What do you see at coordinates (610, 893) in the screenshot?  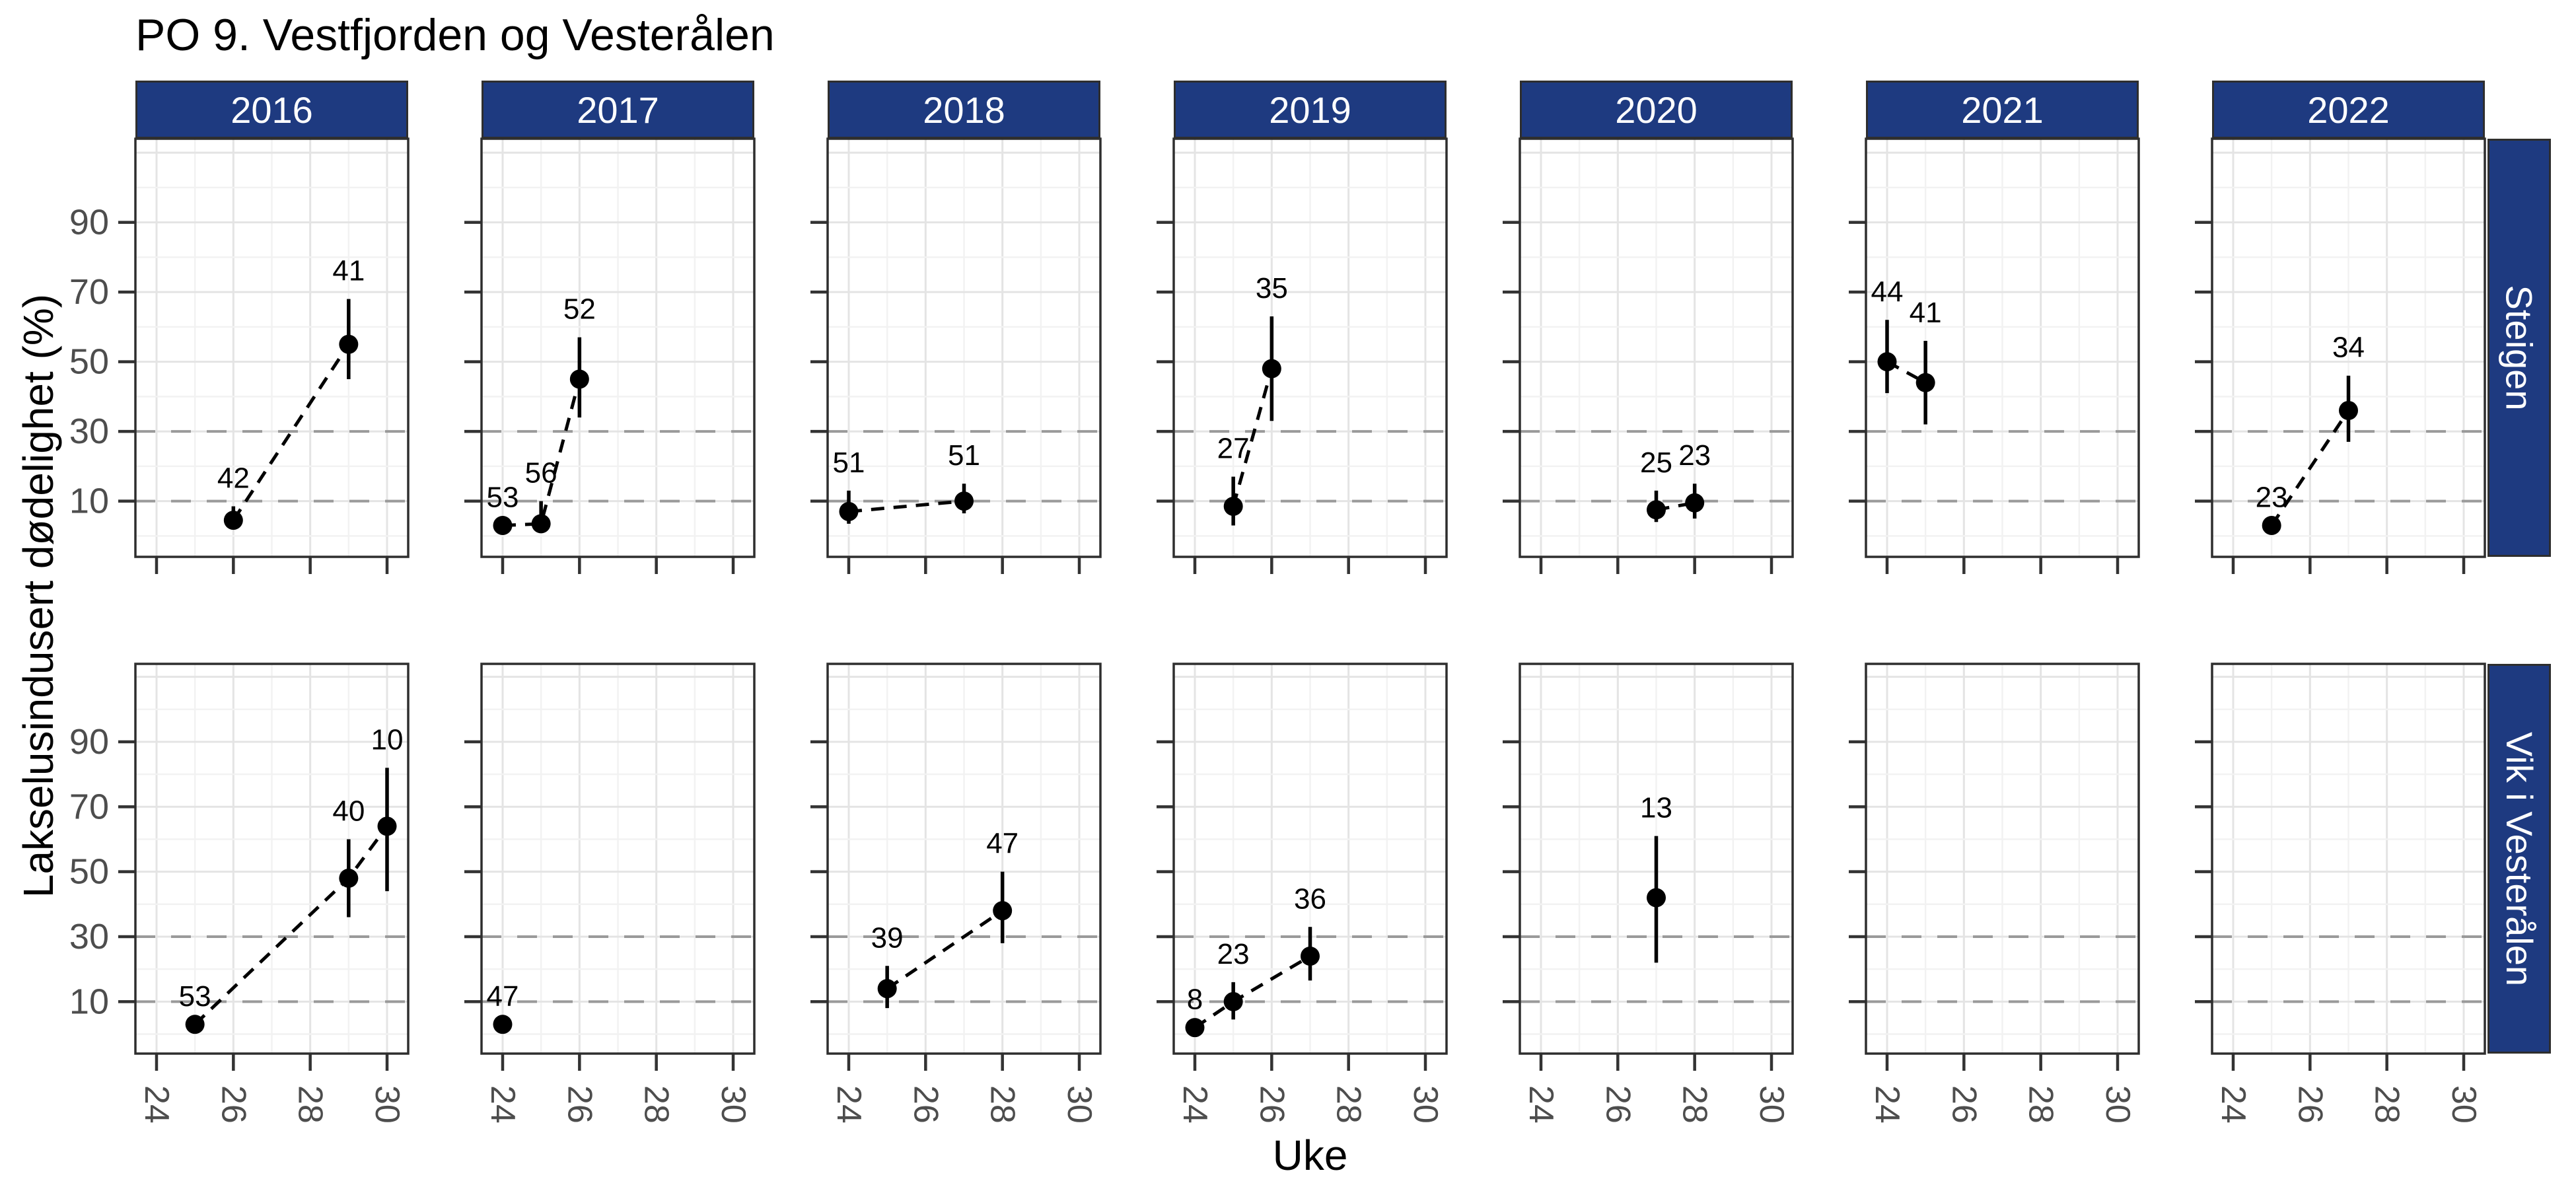 I see `panel-2017-vik-i-vesterålen: 24 26 28 30 47` at bounding box center [610, 893].